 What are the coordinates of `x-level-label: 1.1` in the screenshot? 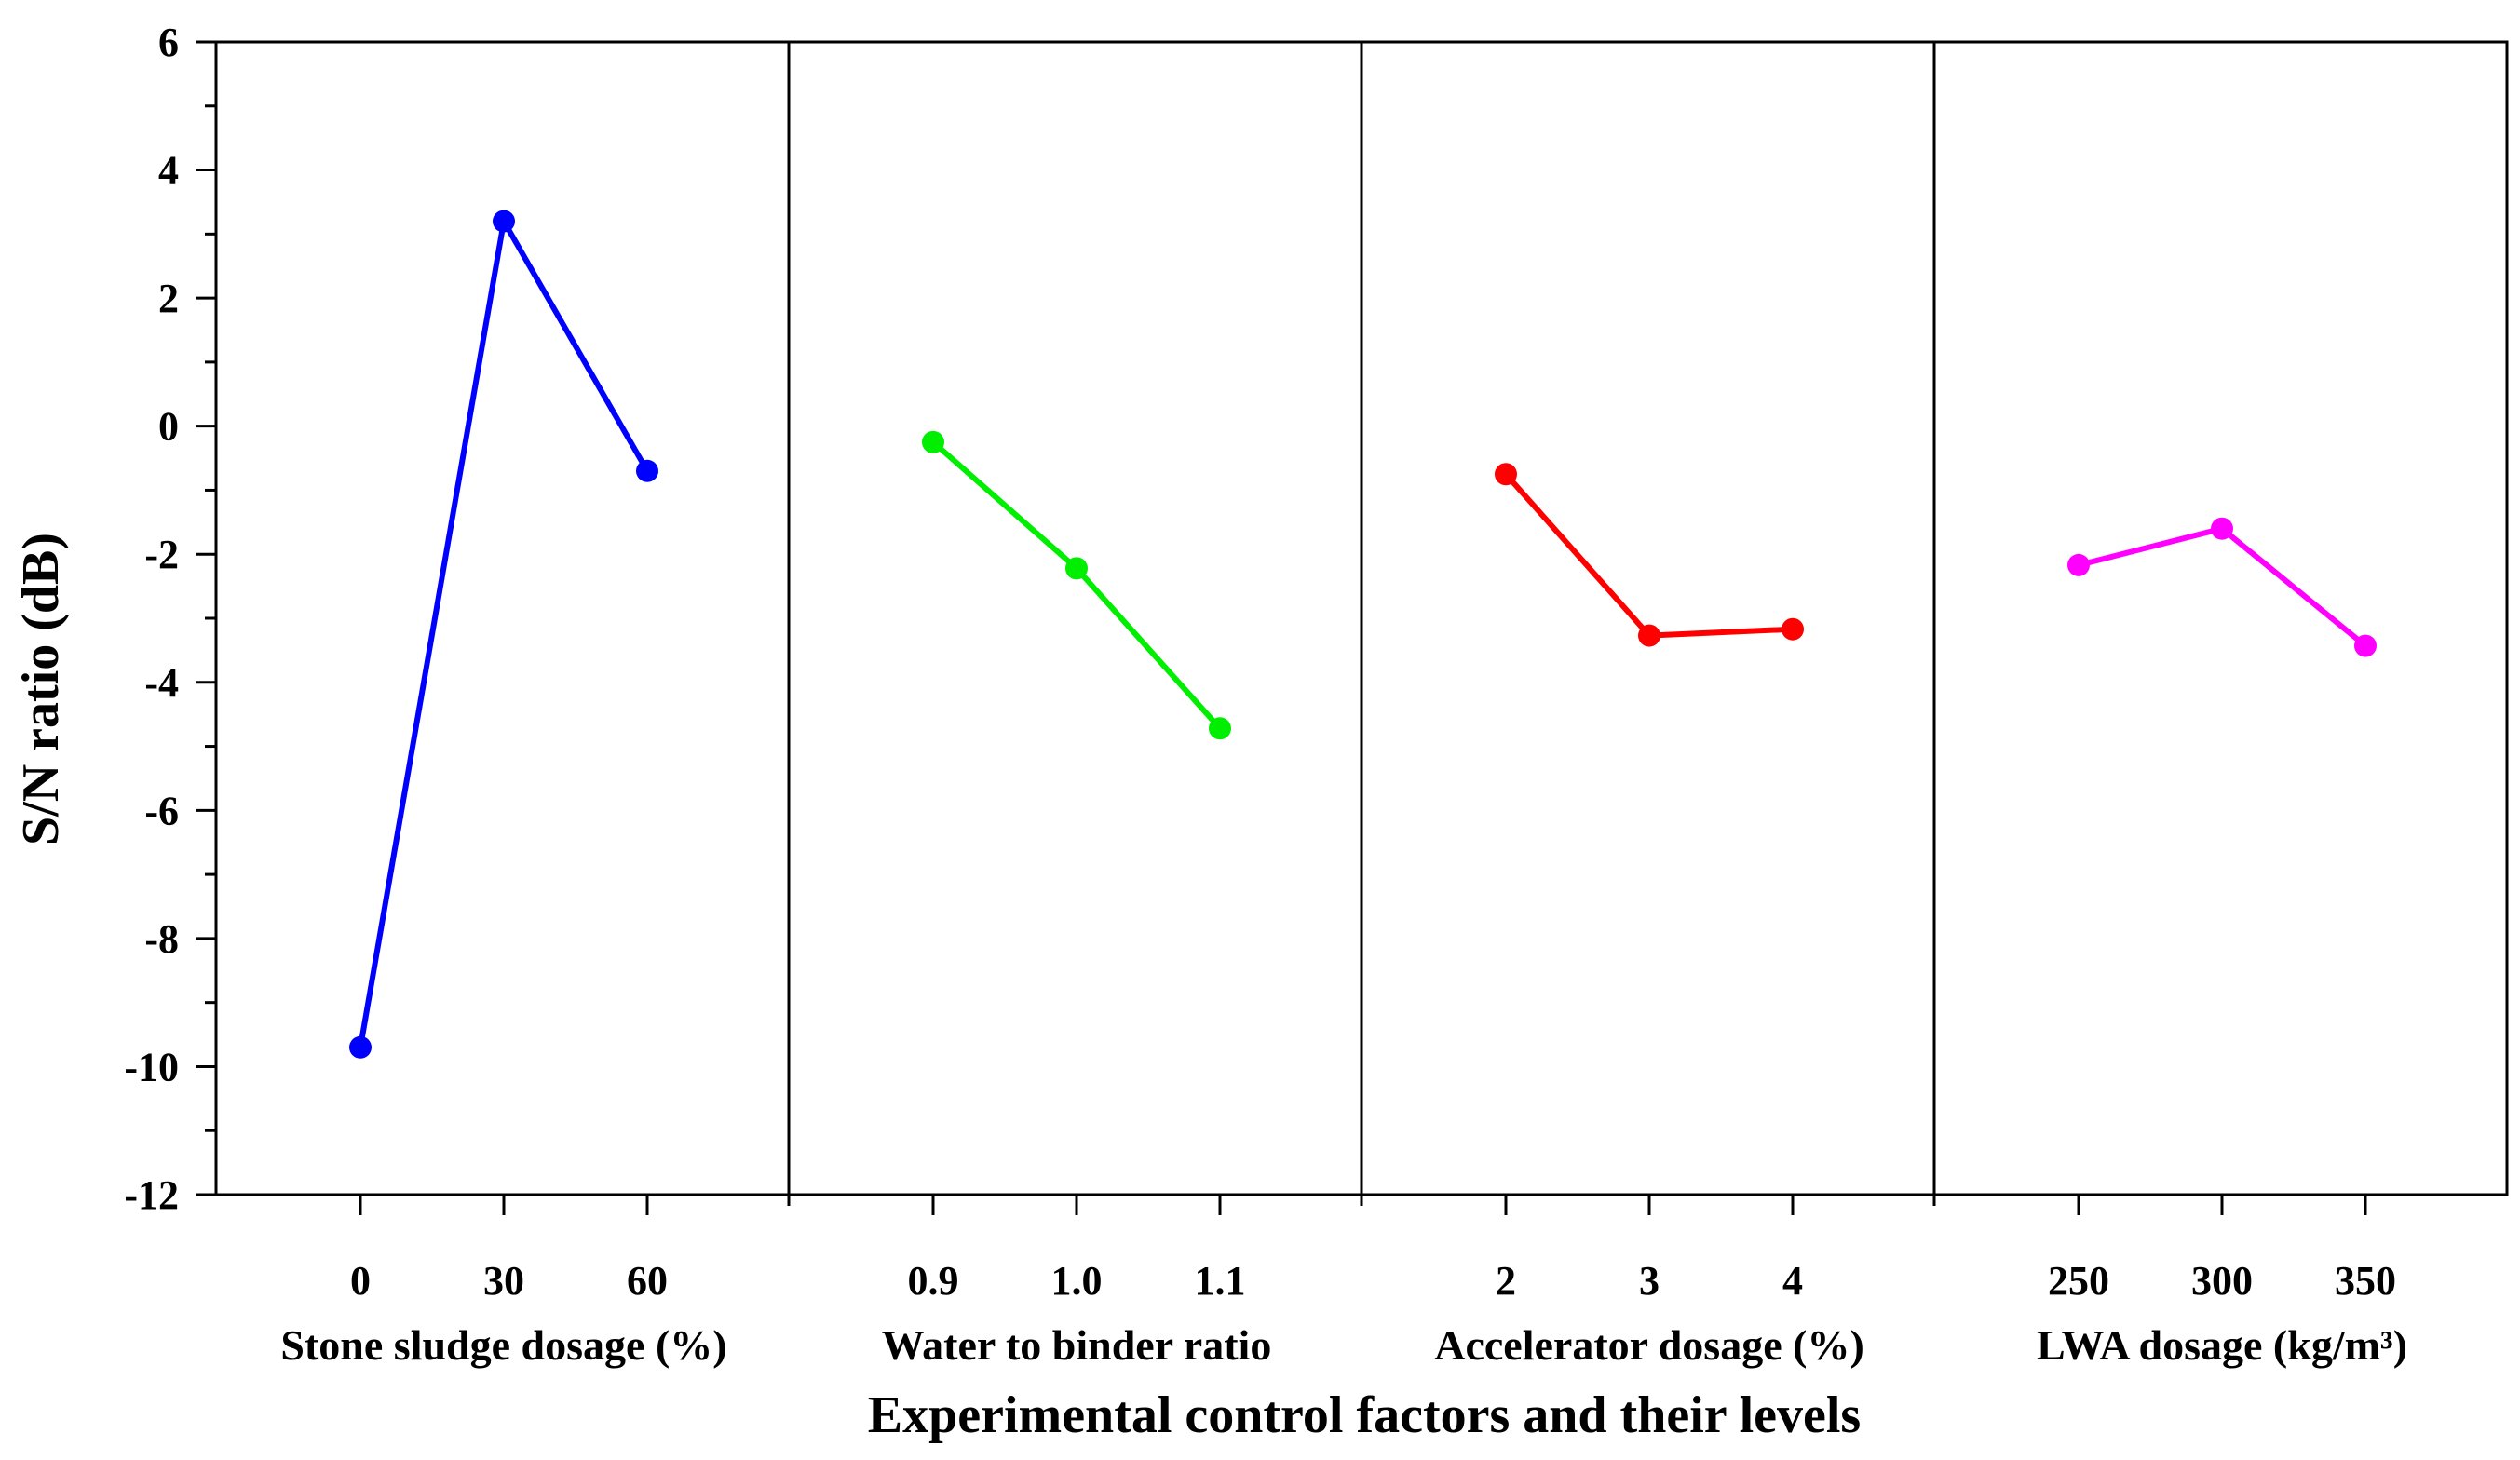 It's located at (1220, 1281).